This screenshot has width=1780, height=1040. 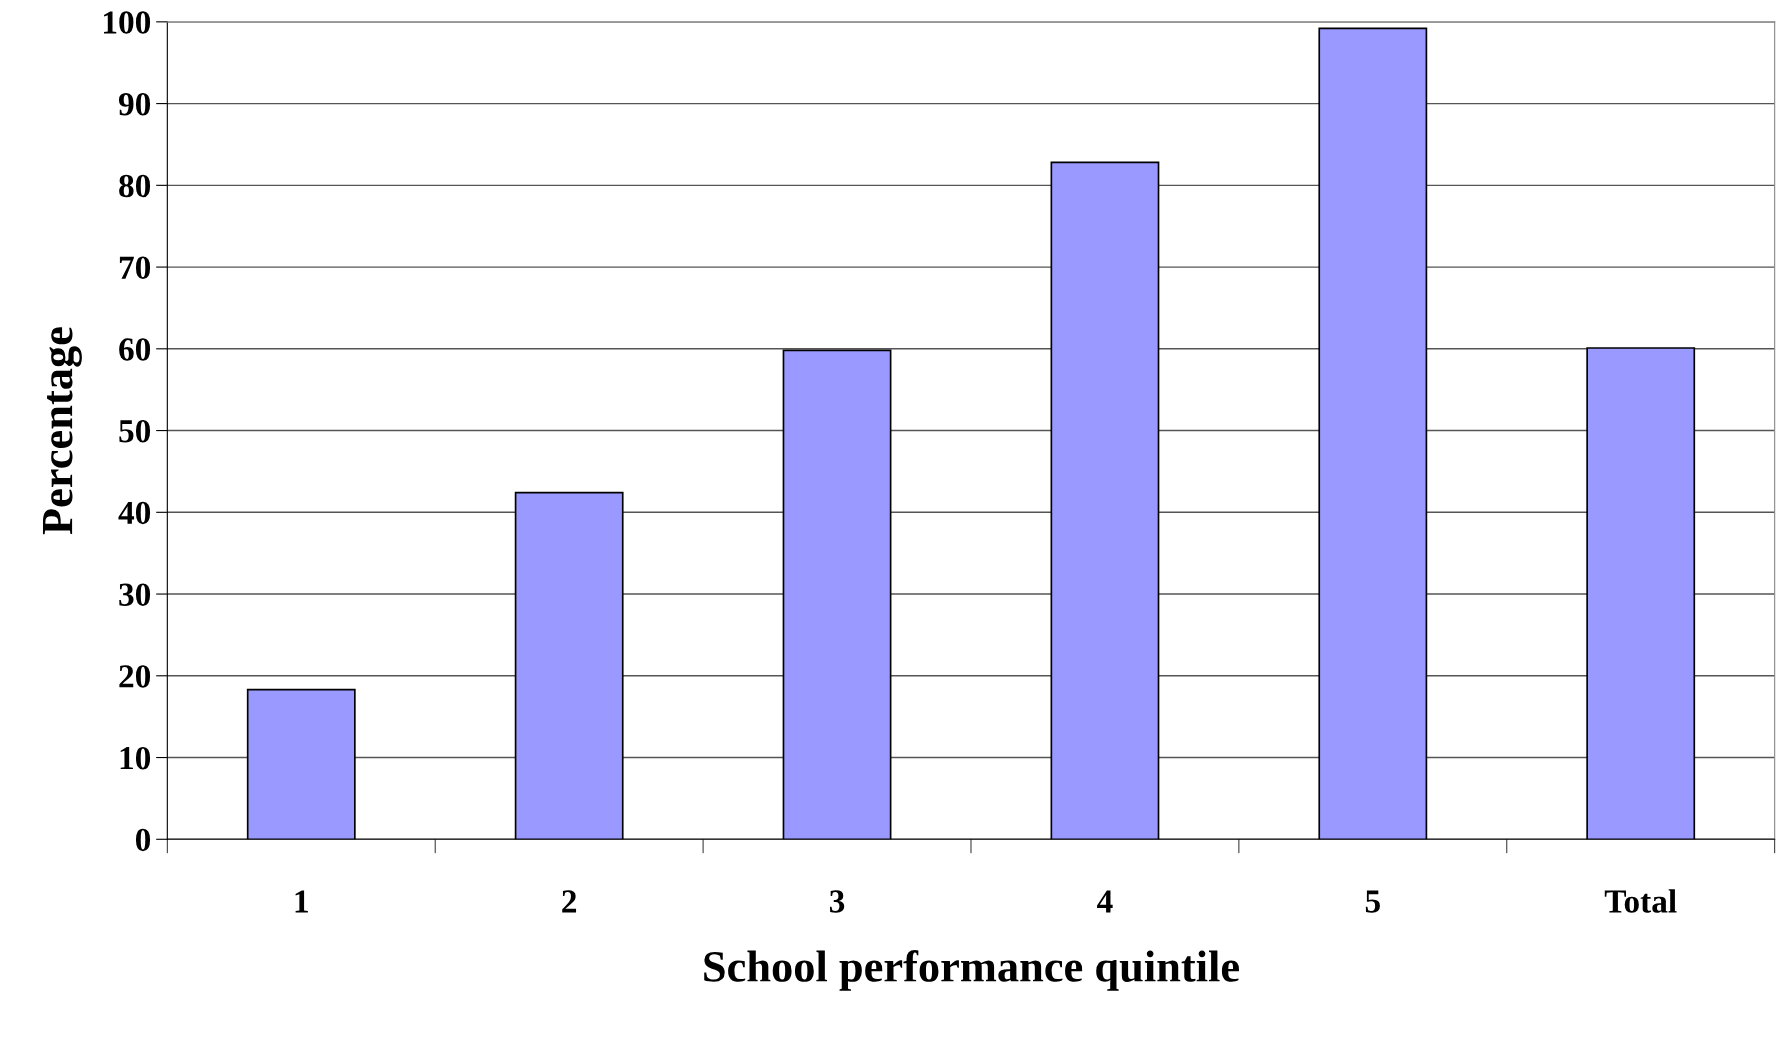 What do you see at coordinates (135, 186) in the screenshot?
I see `y-tick-label: 80` at bounding box center [135, 186].